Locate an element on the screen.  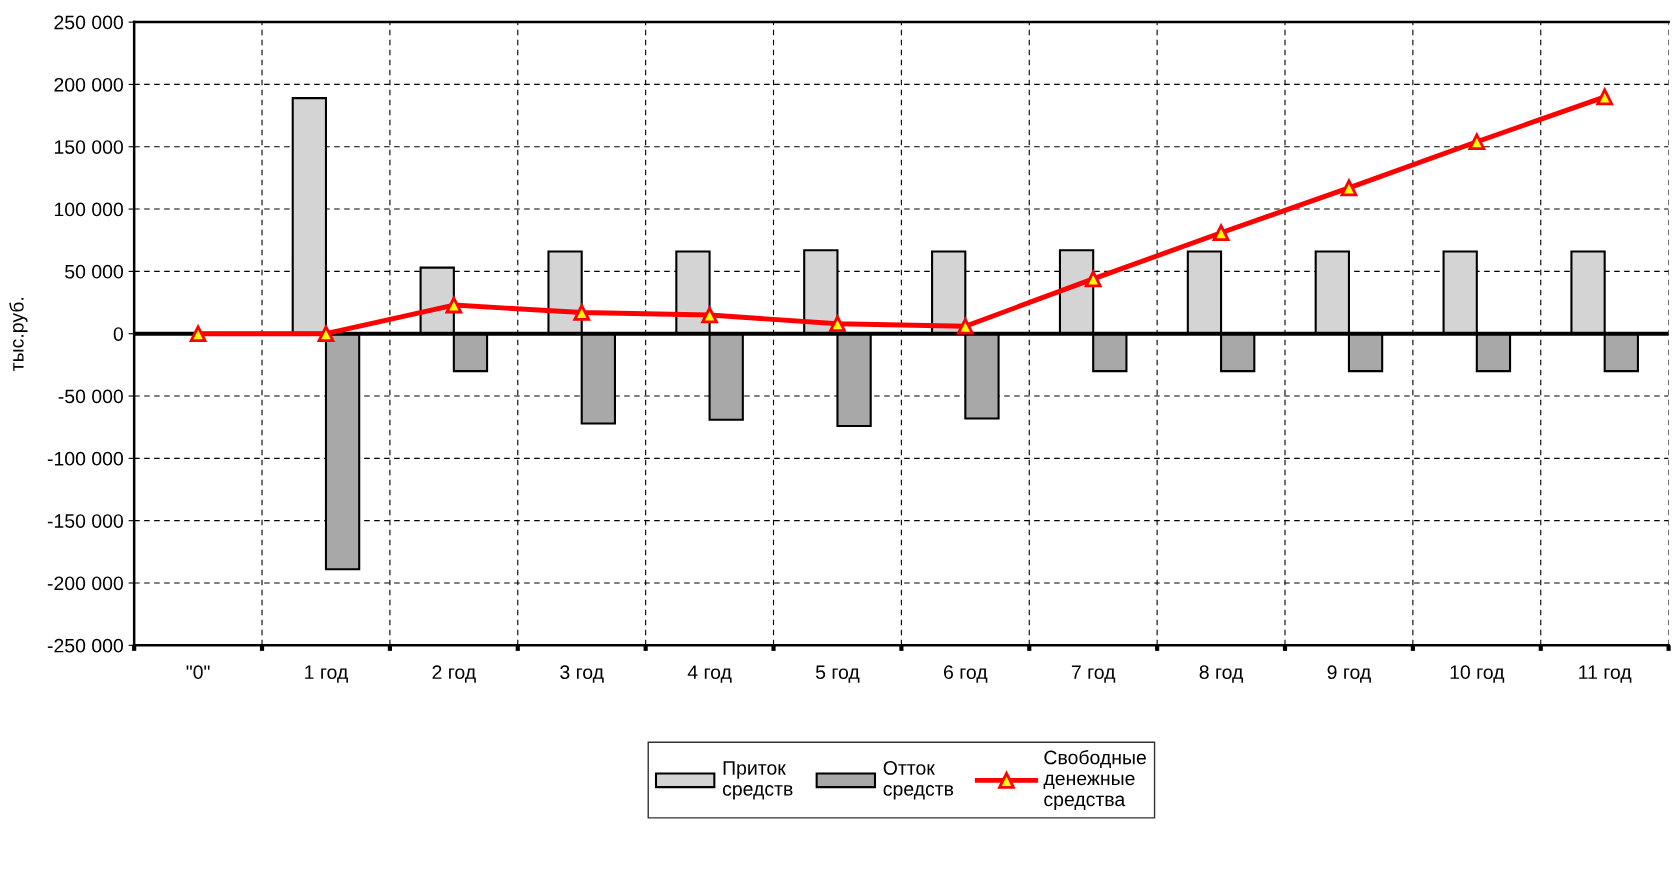
x-tick-label: 11 год is located at coordinates (1605, 674).